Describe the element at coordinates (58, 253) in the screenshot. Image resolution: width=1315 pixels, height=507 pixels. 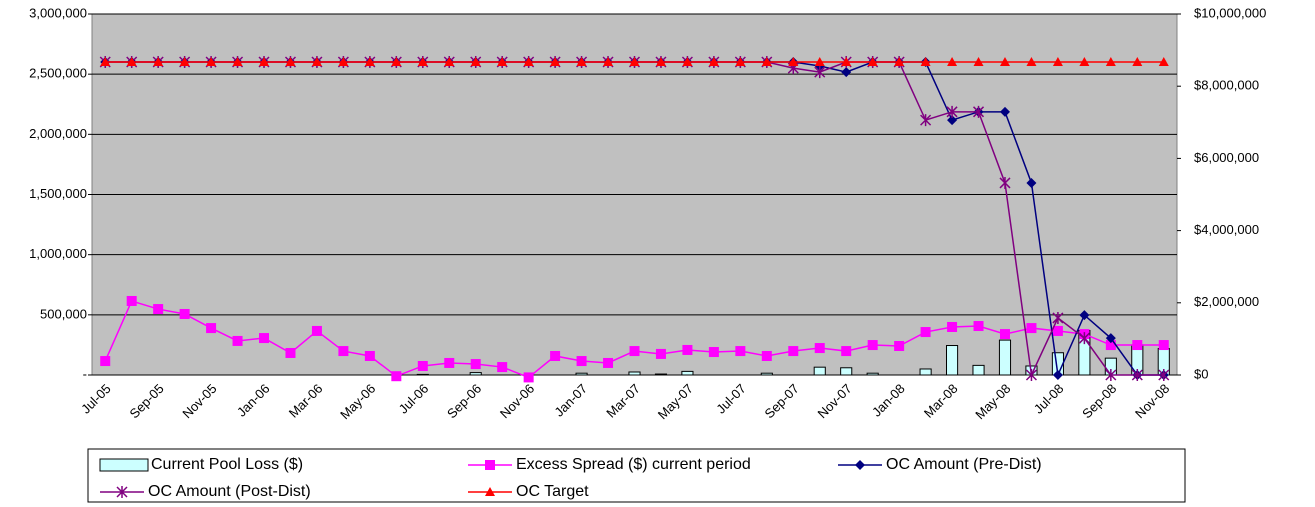
I see `y-tick-label: 1,000,000` at that location.